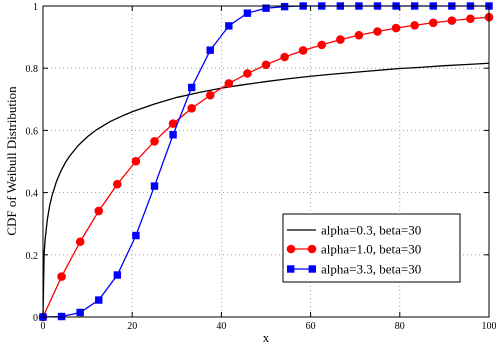  I want to click on x-axis-label: x, so click(266, 337).